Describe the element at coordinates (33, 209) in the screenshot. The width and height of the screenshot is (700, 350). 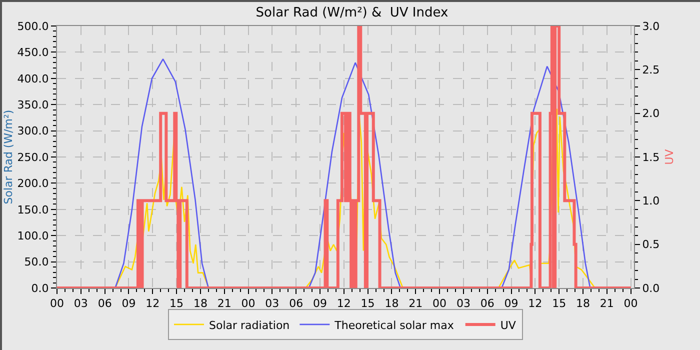
I see `y-tick-label: 150.0` at that location.